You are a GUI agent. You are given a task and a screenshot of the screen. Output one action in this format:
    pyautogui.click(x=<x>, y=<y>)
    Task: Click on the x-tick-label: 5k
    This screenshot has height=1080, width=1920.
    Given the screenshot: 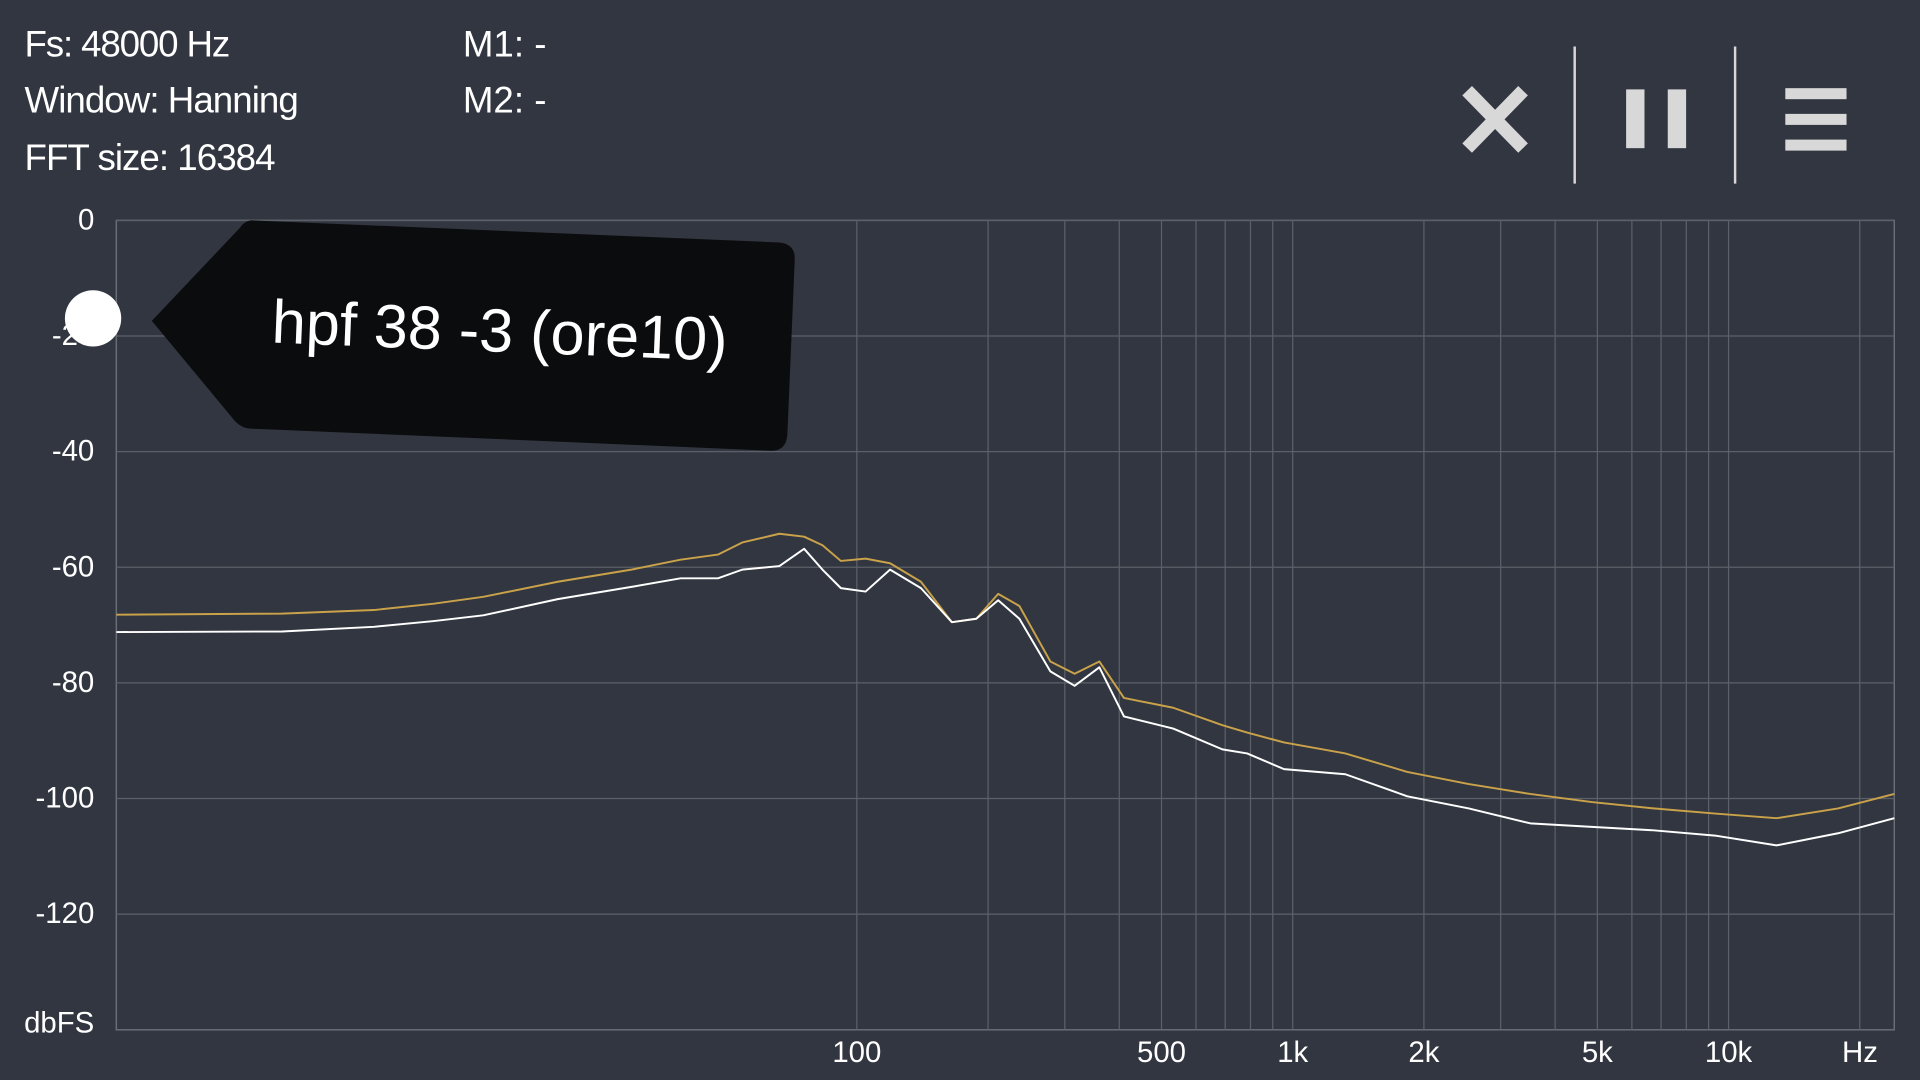 What is the action you would take?
    pyautogui.click(x=1597, y=1052)
    